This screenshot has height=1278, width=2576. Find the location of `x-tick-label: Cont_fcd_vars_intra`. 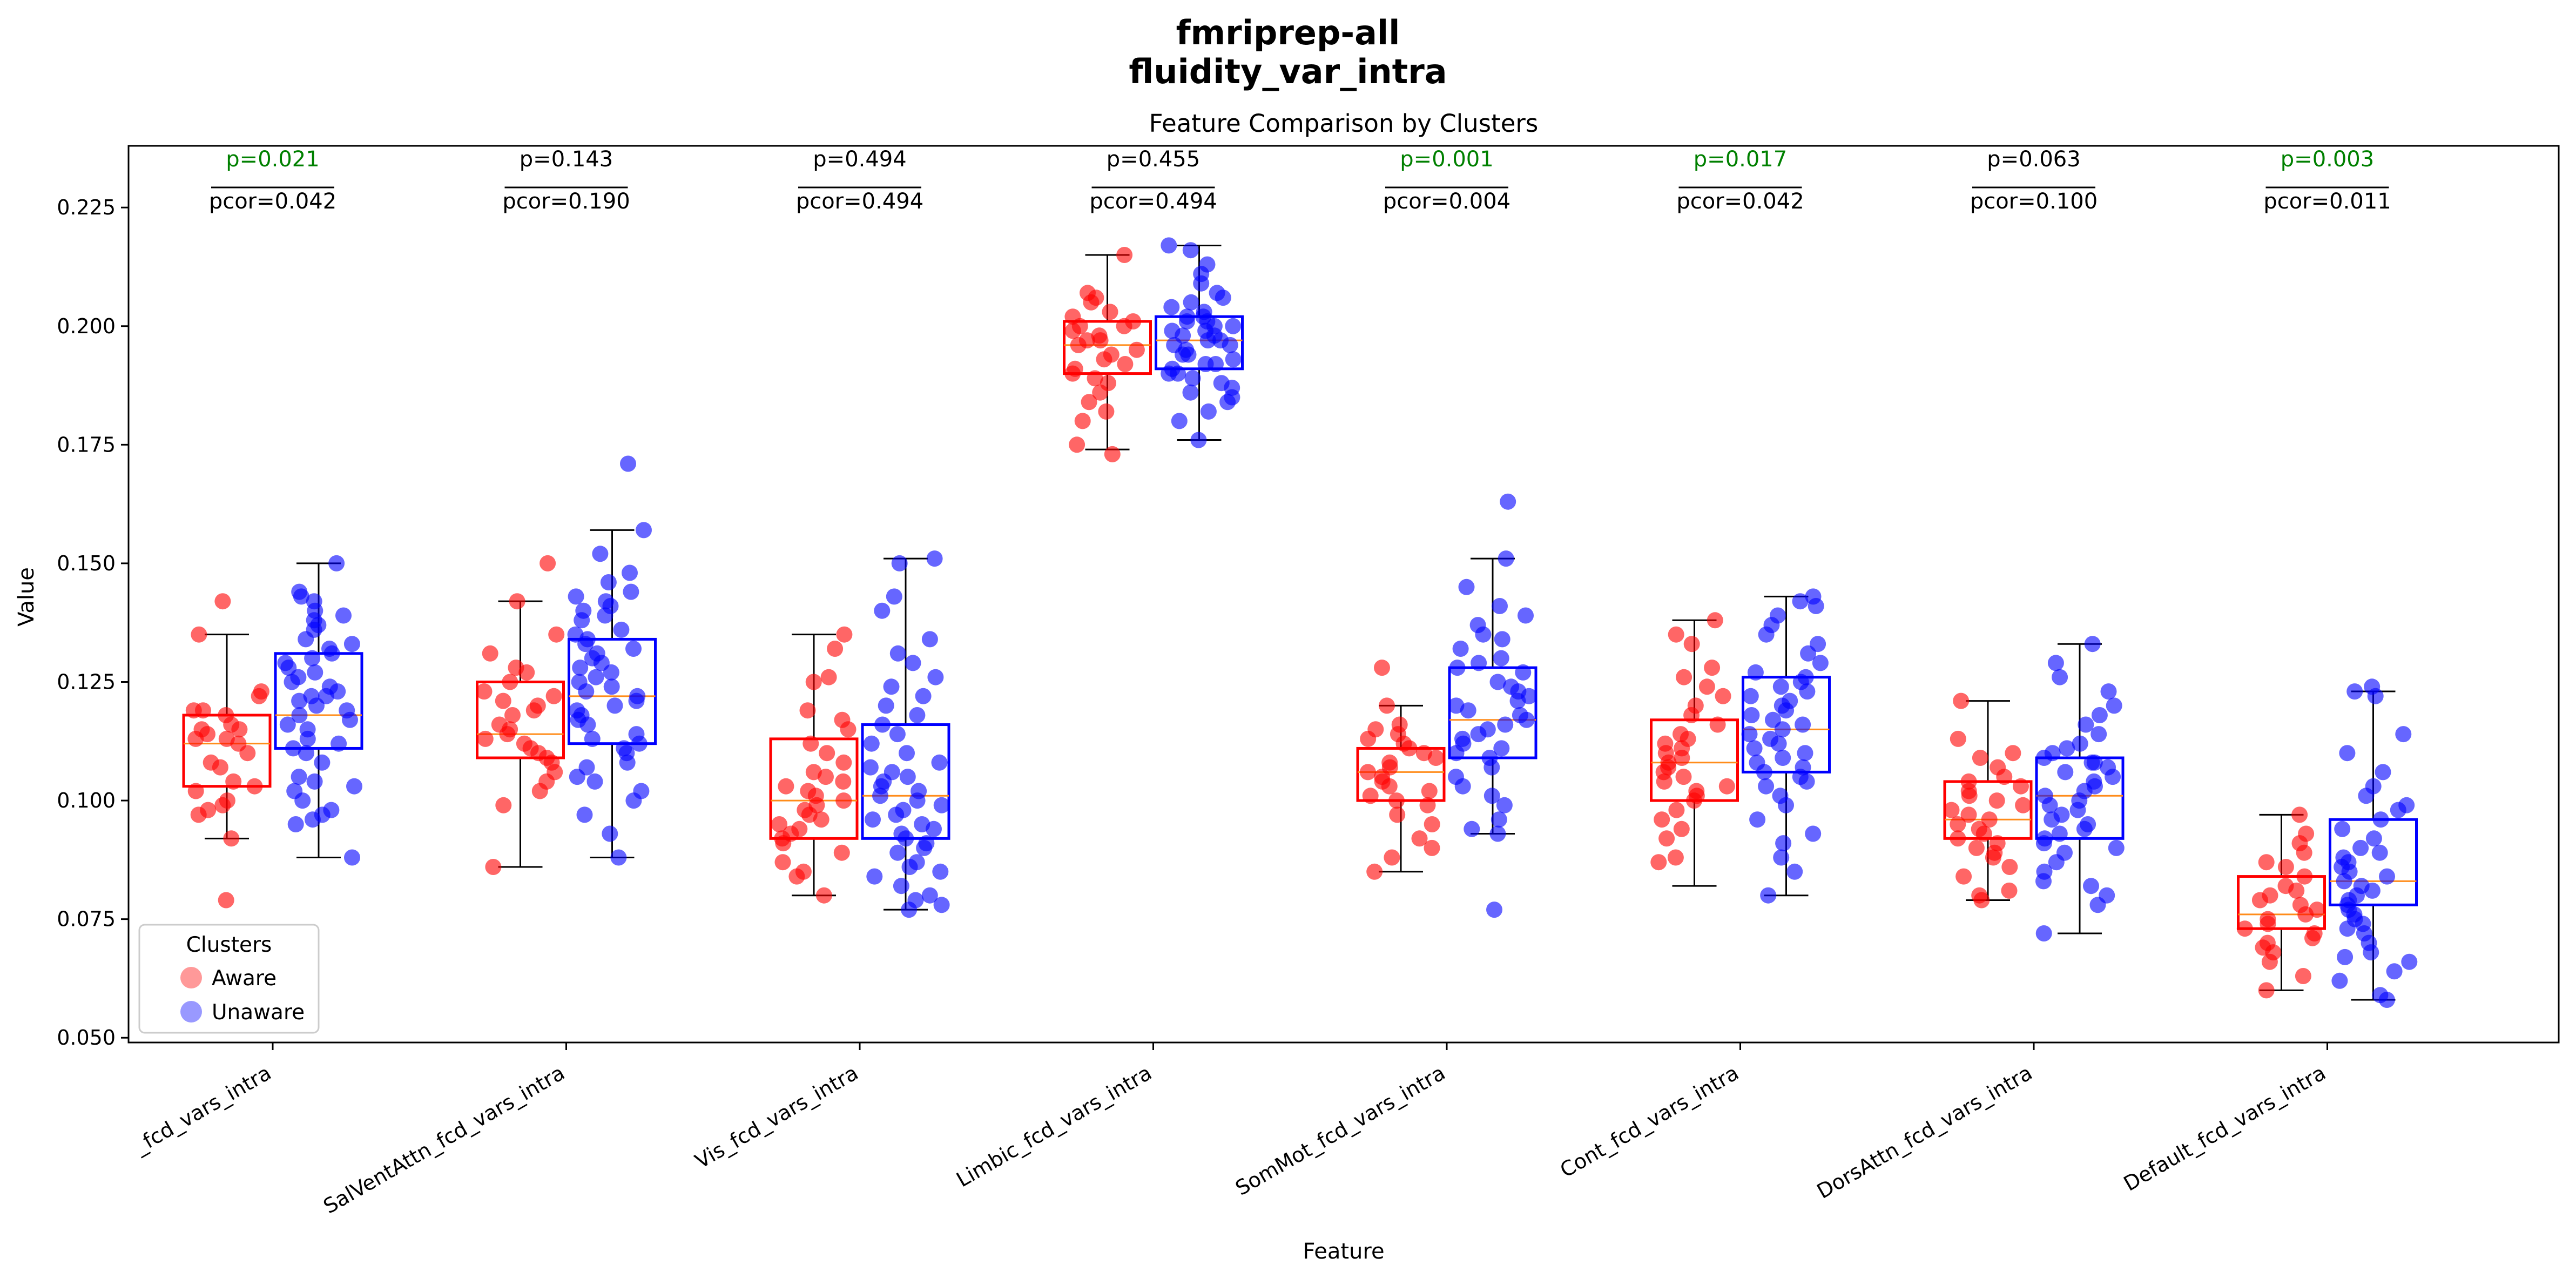

x-tick-label: Cont_fcd_vars_intra is located at coordinates (1649, 1121).